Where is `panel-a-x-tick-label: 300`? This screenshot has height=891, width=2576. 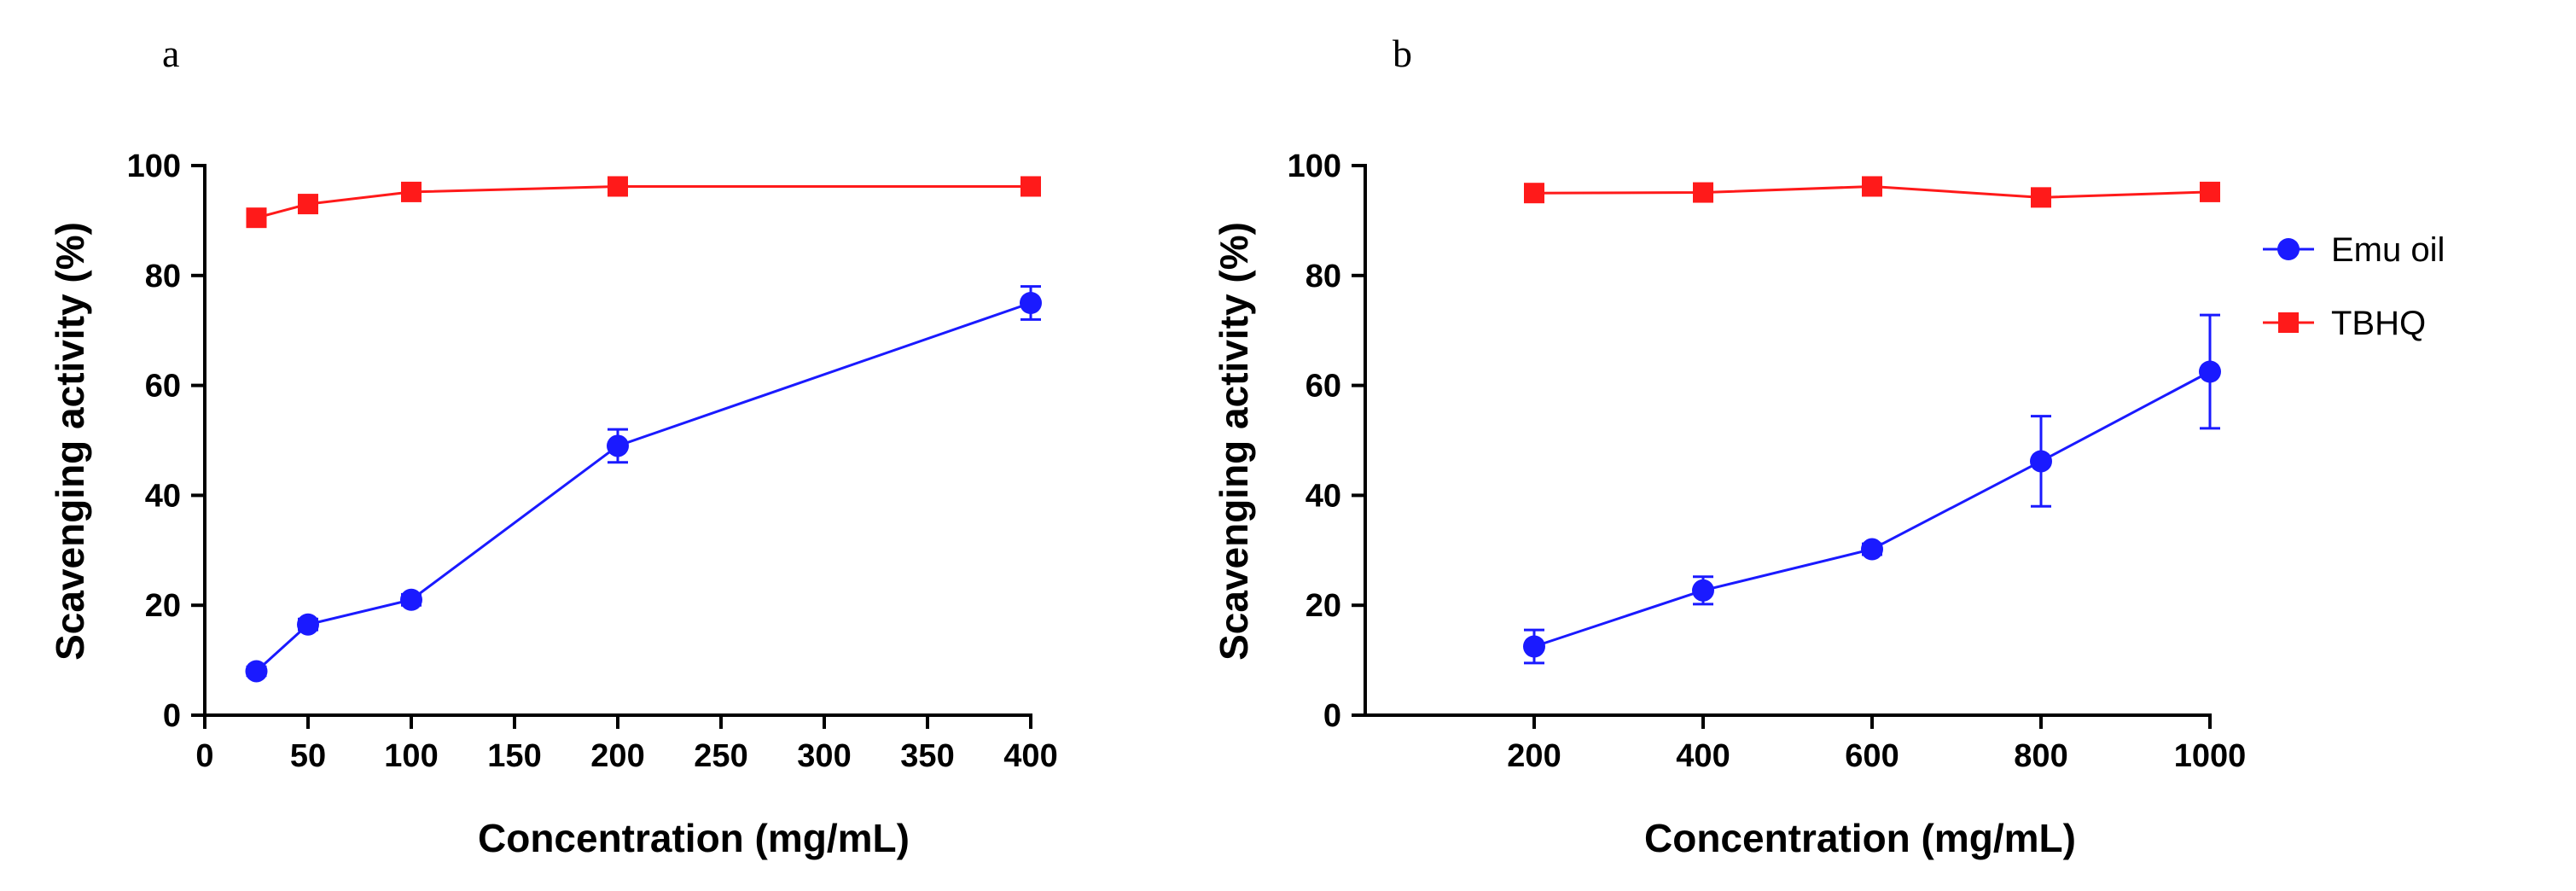
panel-a-x-tick-label: 300 is located at coordinates (824, 756).